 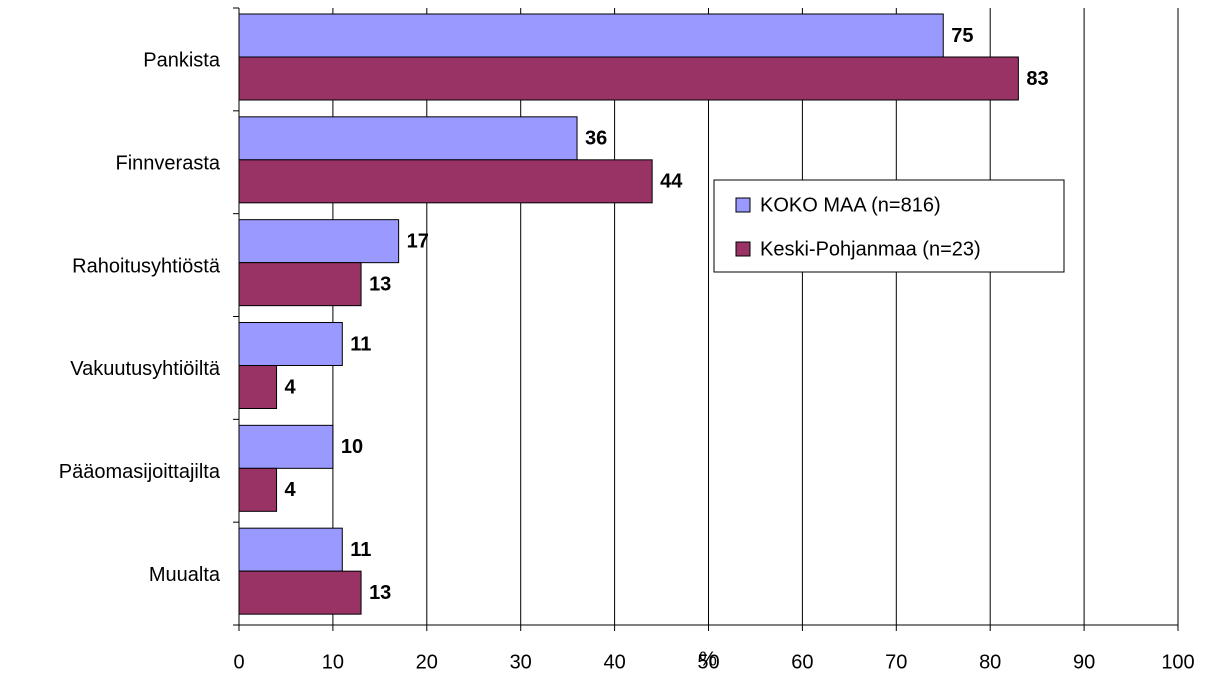 I want to click on value-label: 44, so click(x=671, y=182).